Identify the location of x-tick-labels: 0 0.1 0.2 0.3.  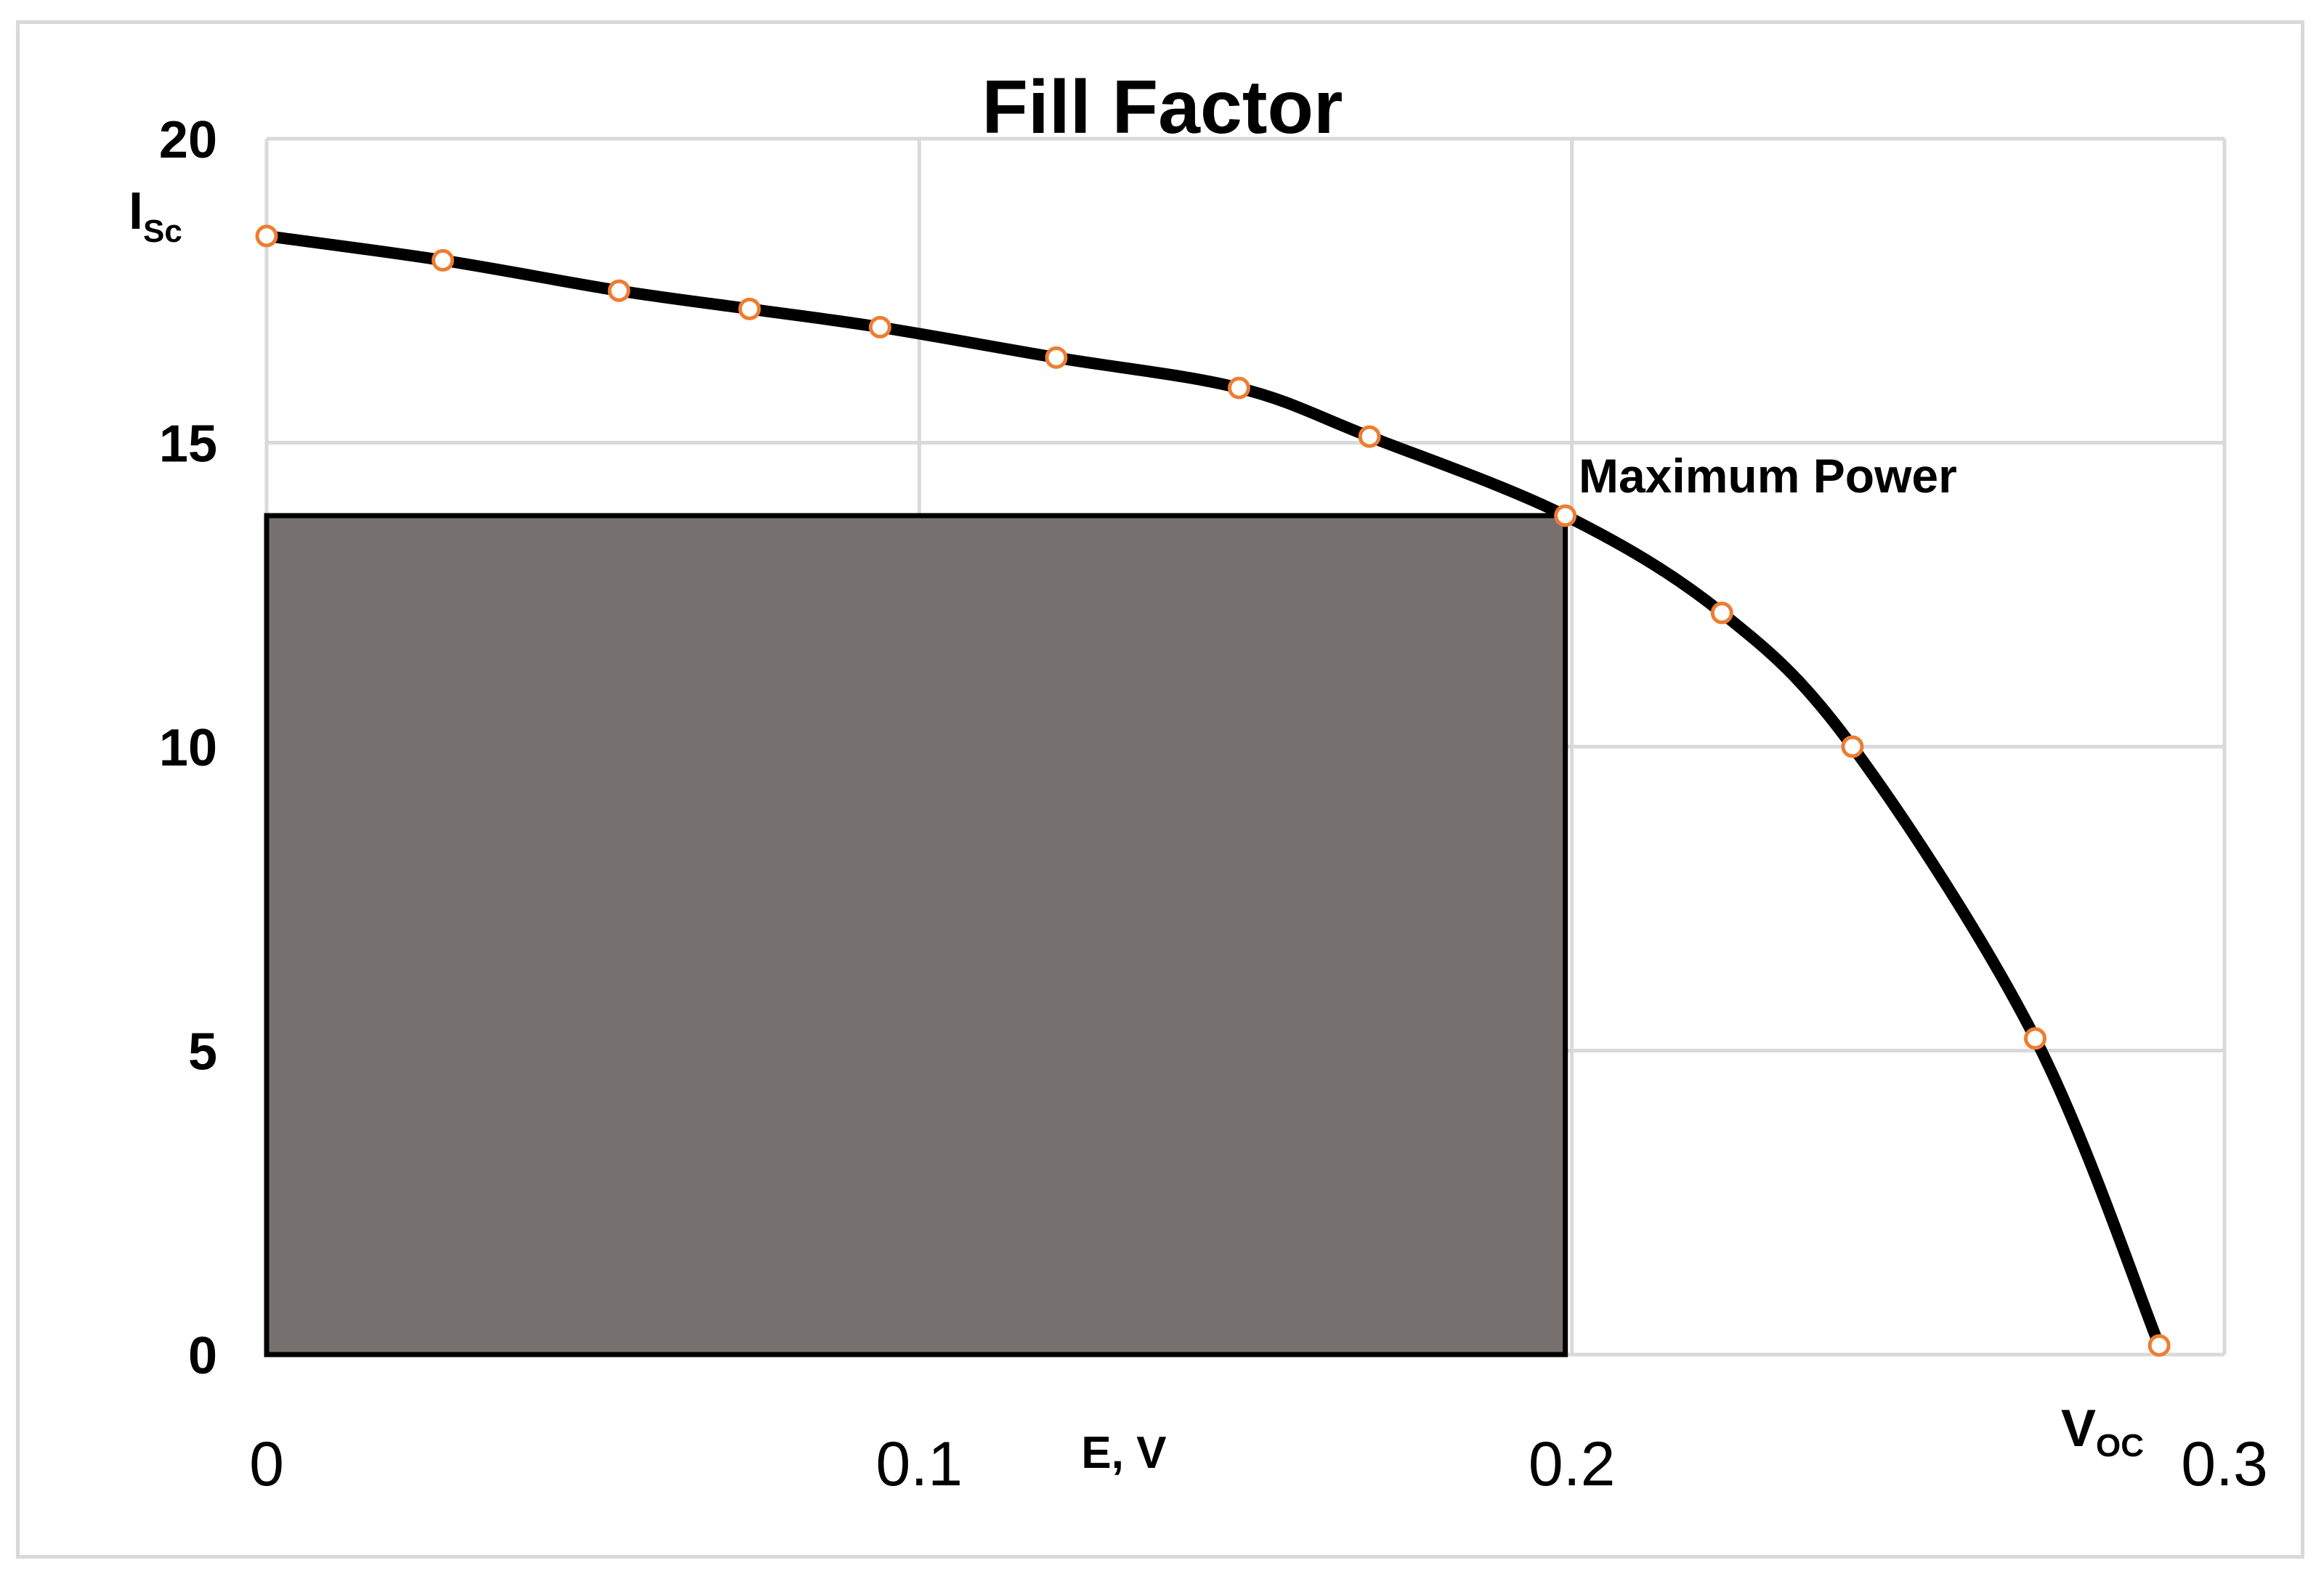
(1258, 1464).